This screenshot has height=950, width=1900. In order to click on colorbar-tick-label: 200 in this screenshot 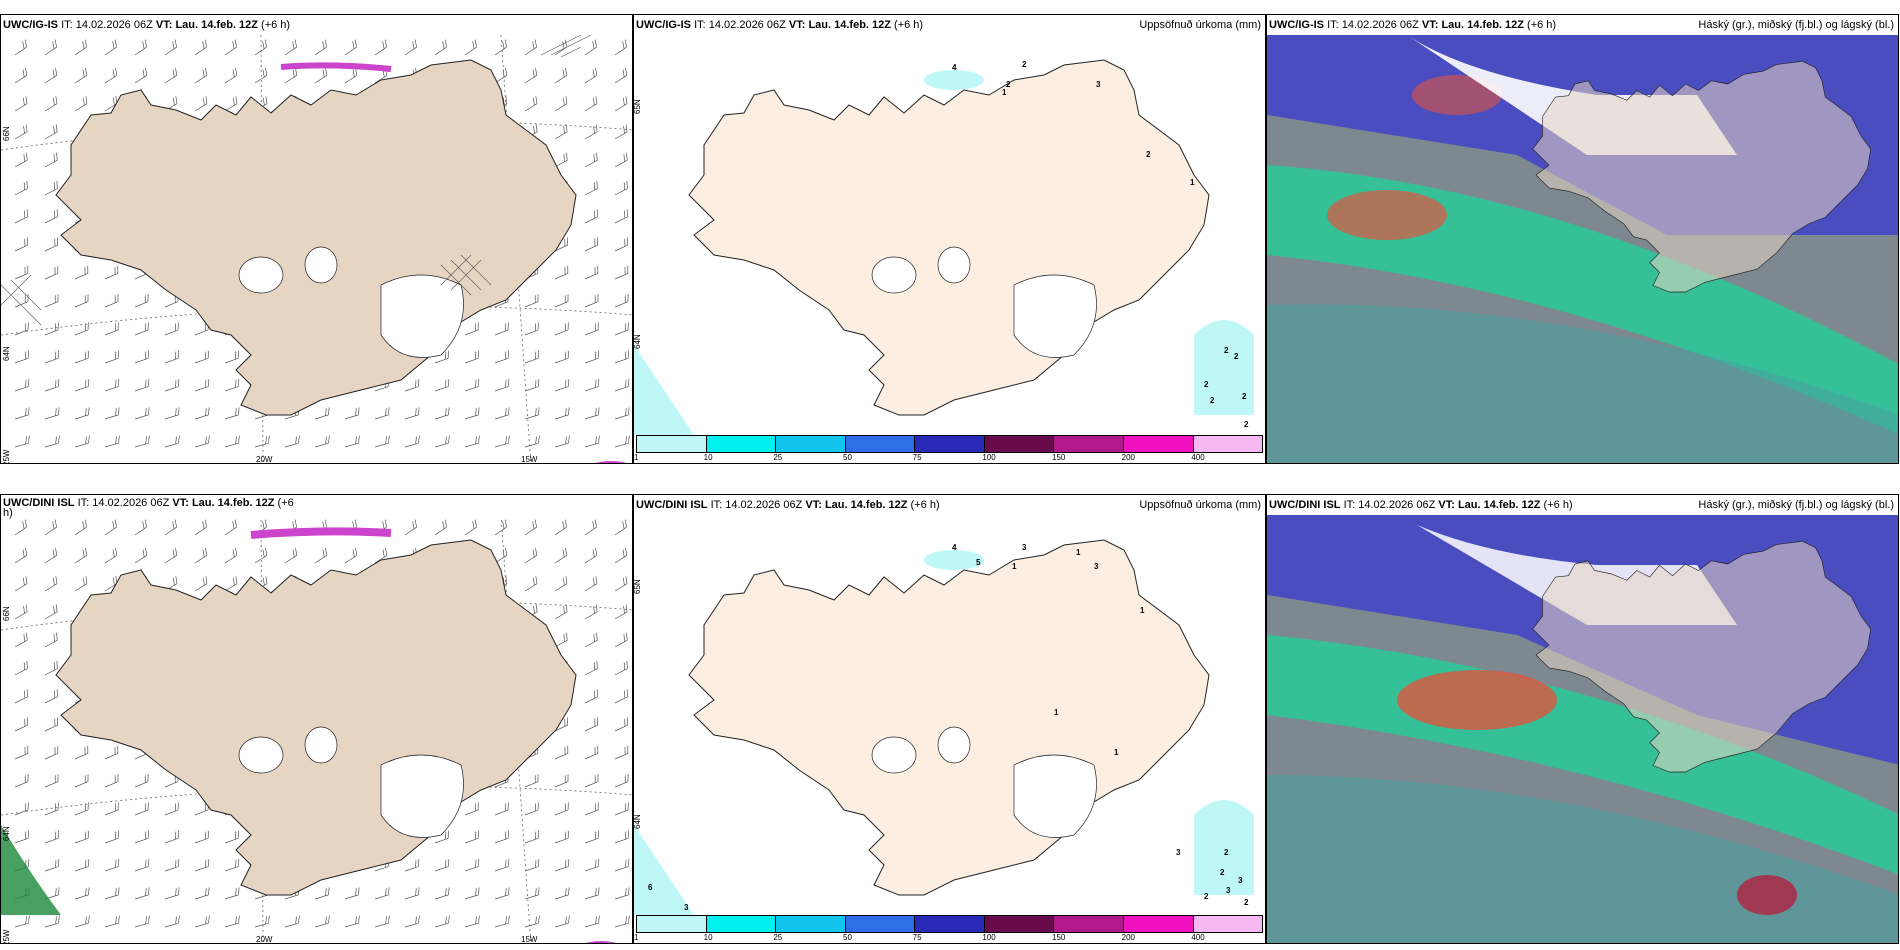, I will do `click(1128, 457)`.